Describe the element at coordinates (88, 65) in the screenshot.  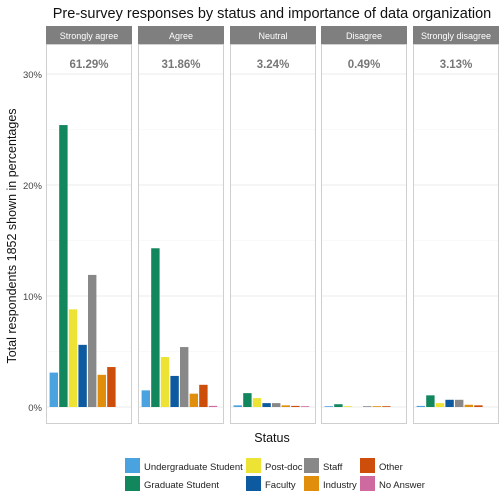
I see `panel-total-label: 61.29%` at that location.